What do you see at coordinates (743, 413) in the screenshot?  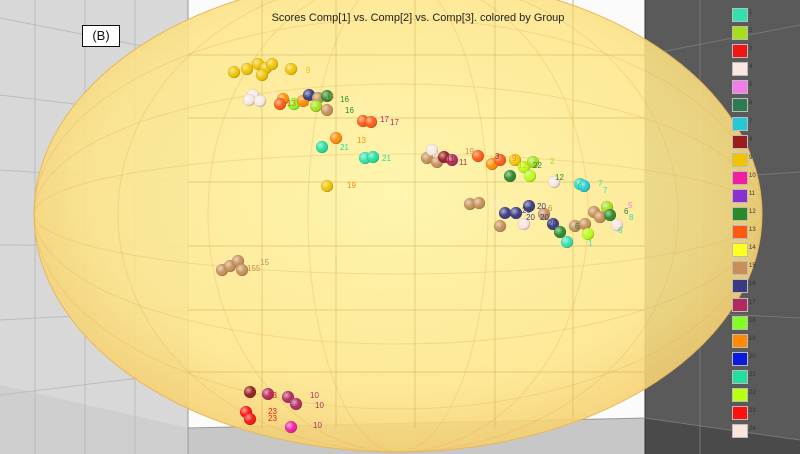 I see `legend-item: 23` at bounding box center [743, 413].